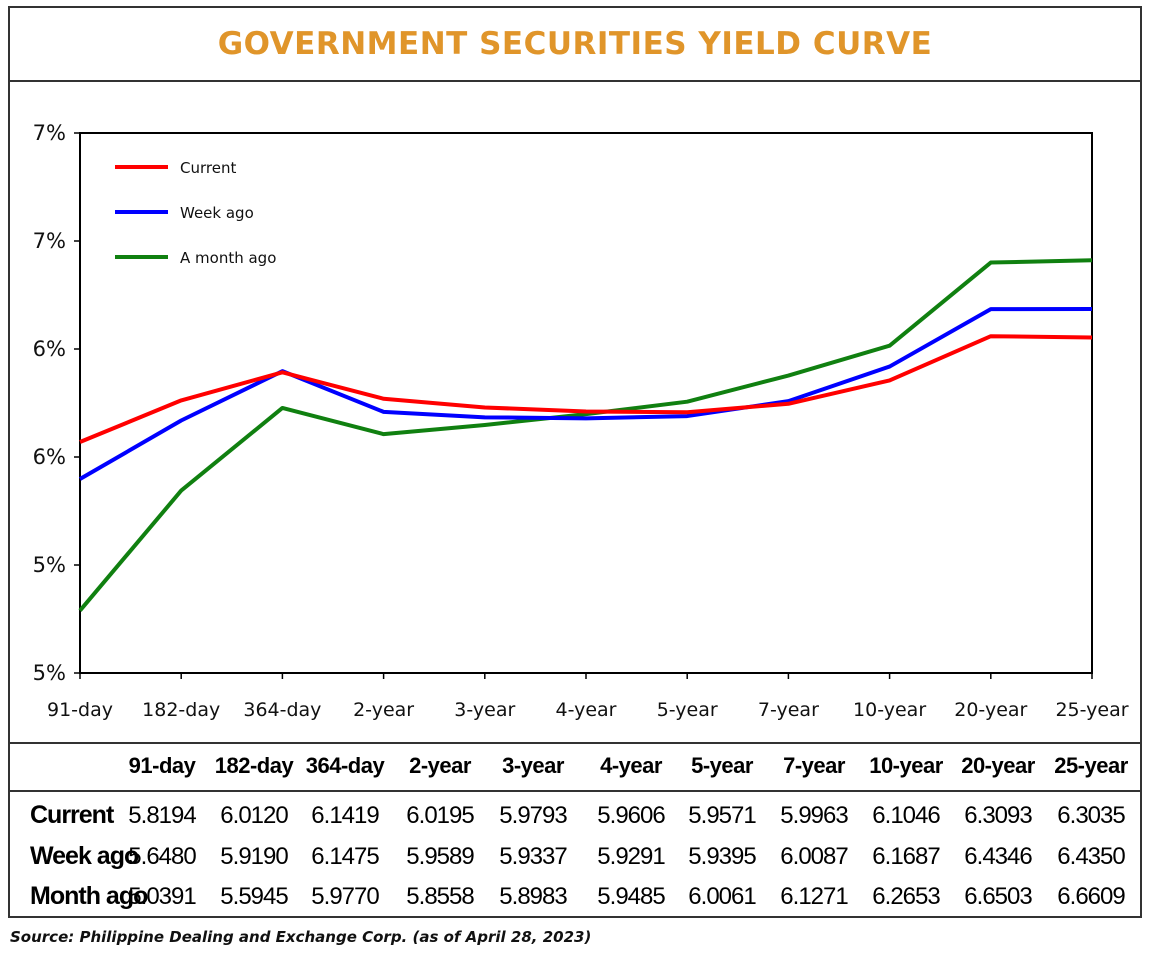 The width and height of the screenshot is (1152, 954). Describe the element at coordinates (440, 815) in the screenshot. I see `table-cell: 6.0195` at that location.